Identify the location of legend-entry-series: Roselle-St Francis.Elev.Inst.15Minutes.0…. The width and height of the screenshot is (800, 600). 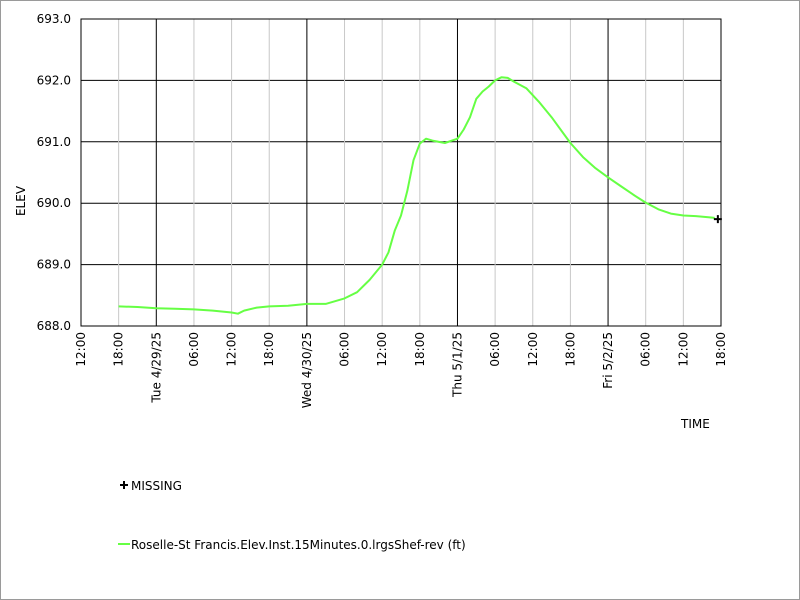
(292, 545).